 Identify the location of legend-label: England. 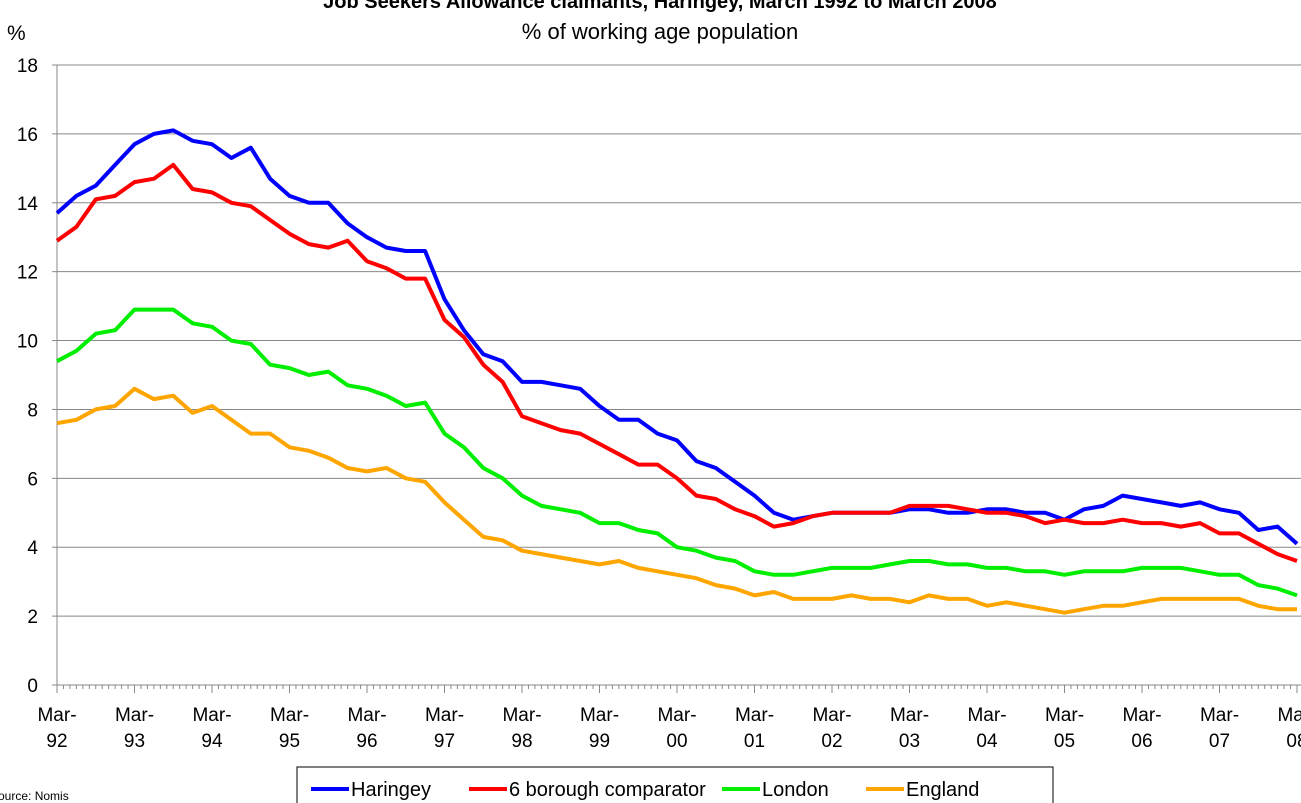
(942, 790).